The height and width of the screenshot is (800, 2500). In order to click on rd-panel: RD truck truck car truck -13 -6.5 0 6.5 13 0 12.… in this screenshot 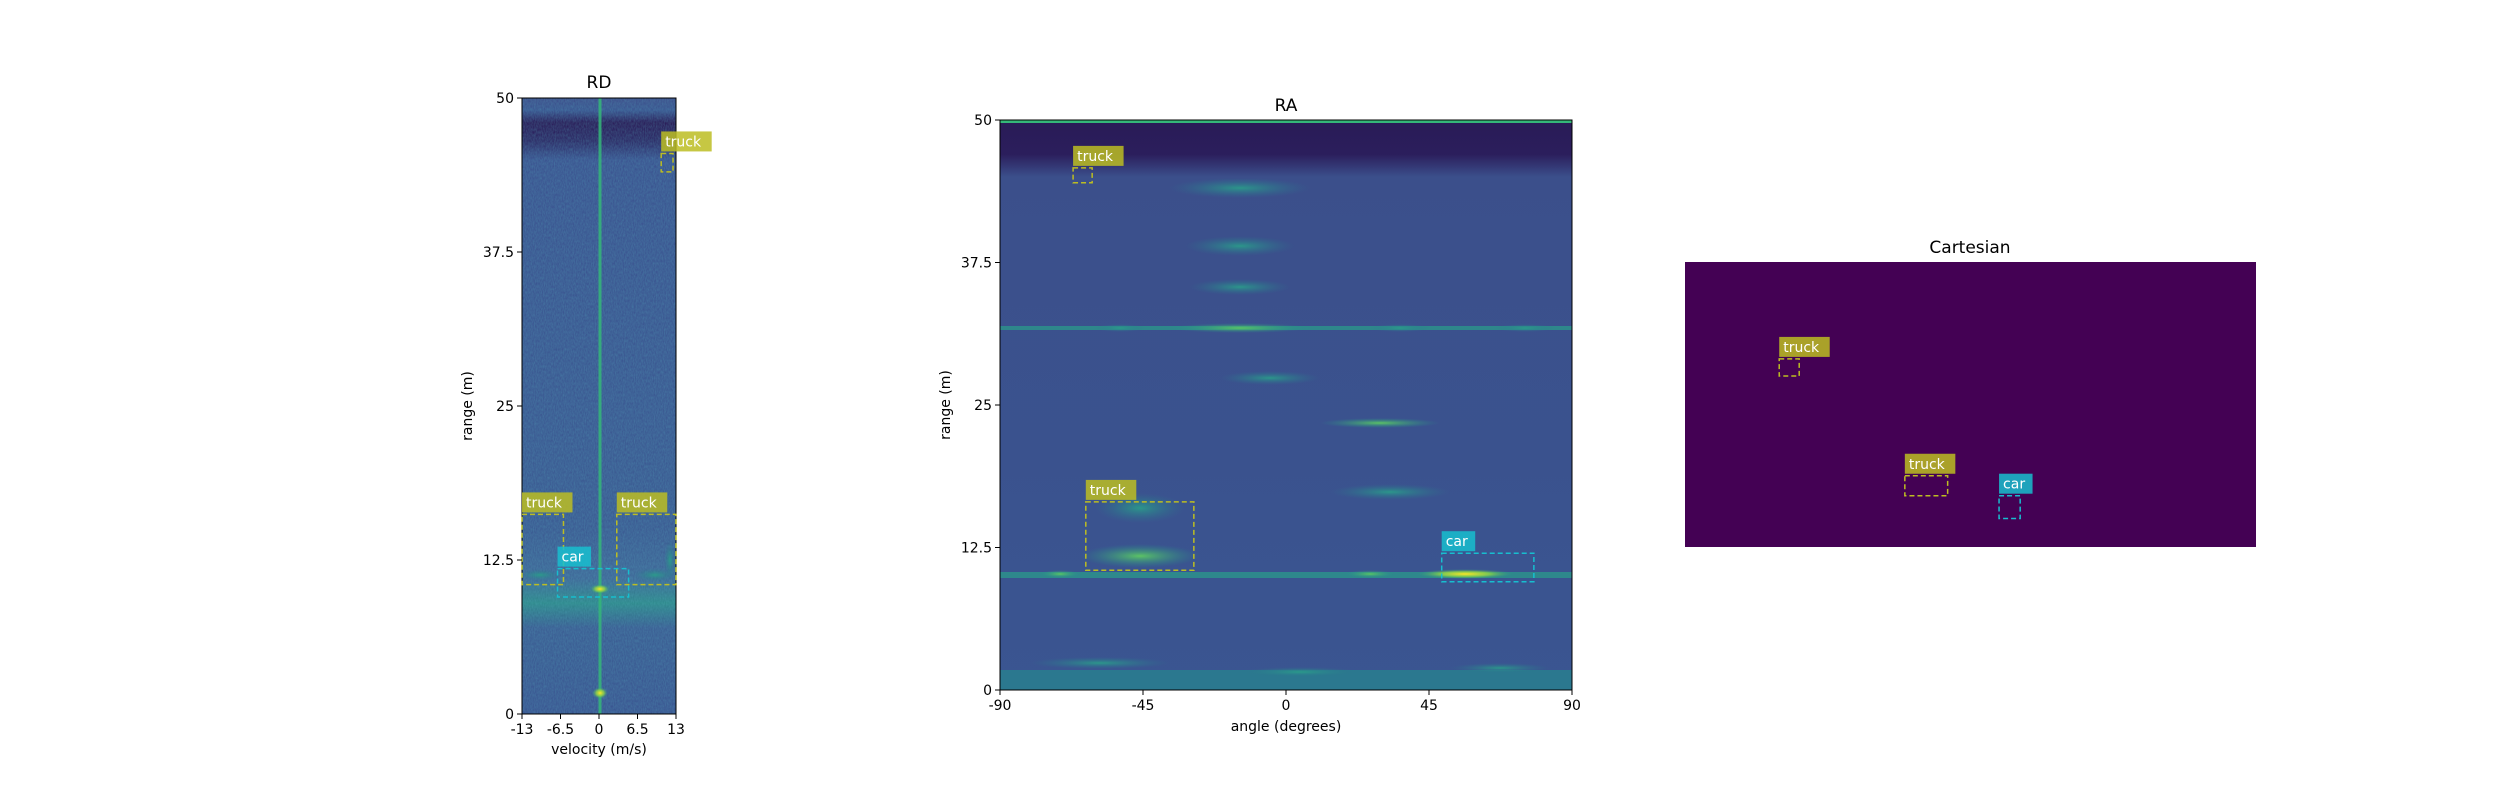, I will do `click(586, 415)`.